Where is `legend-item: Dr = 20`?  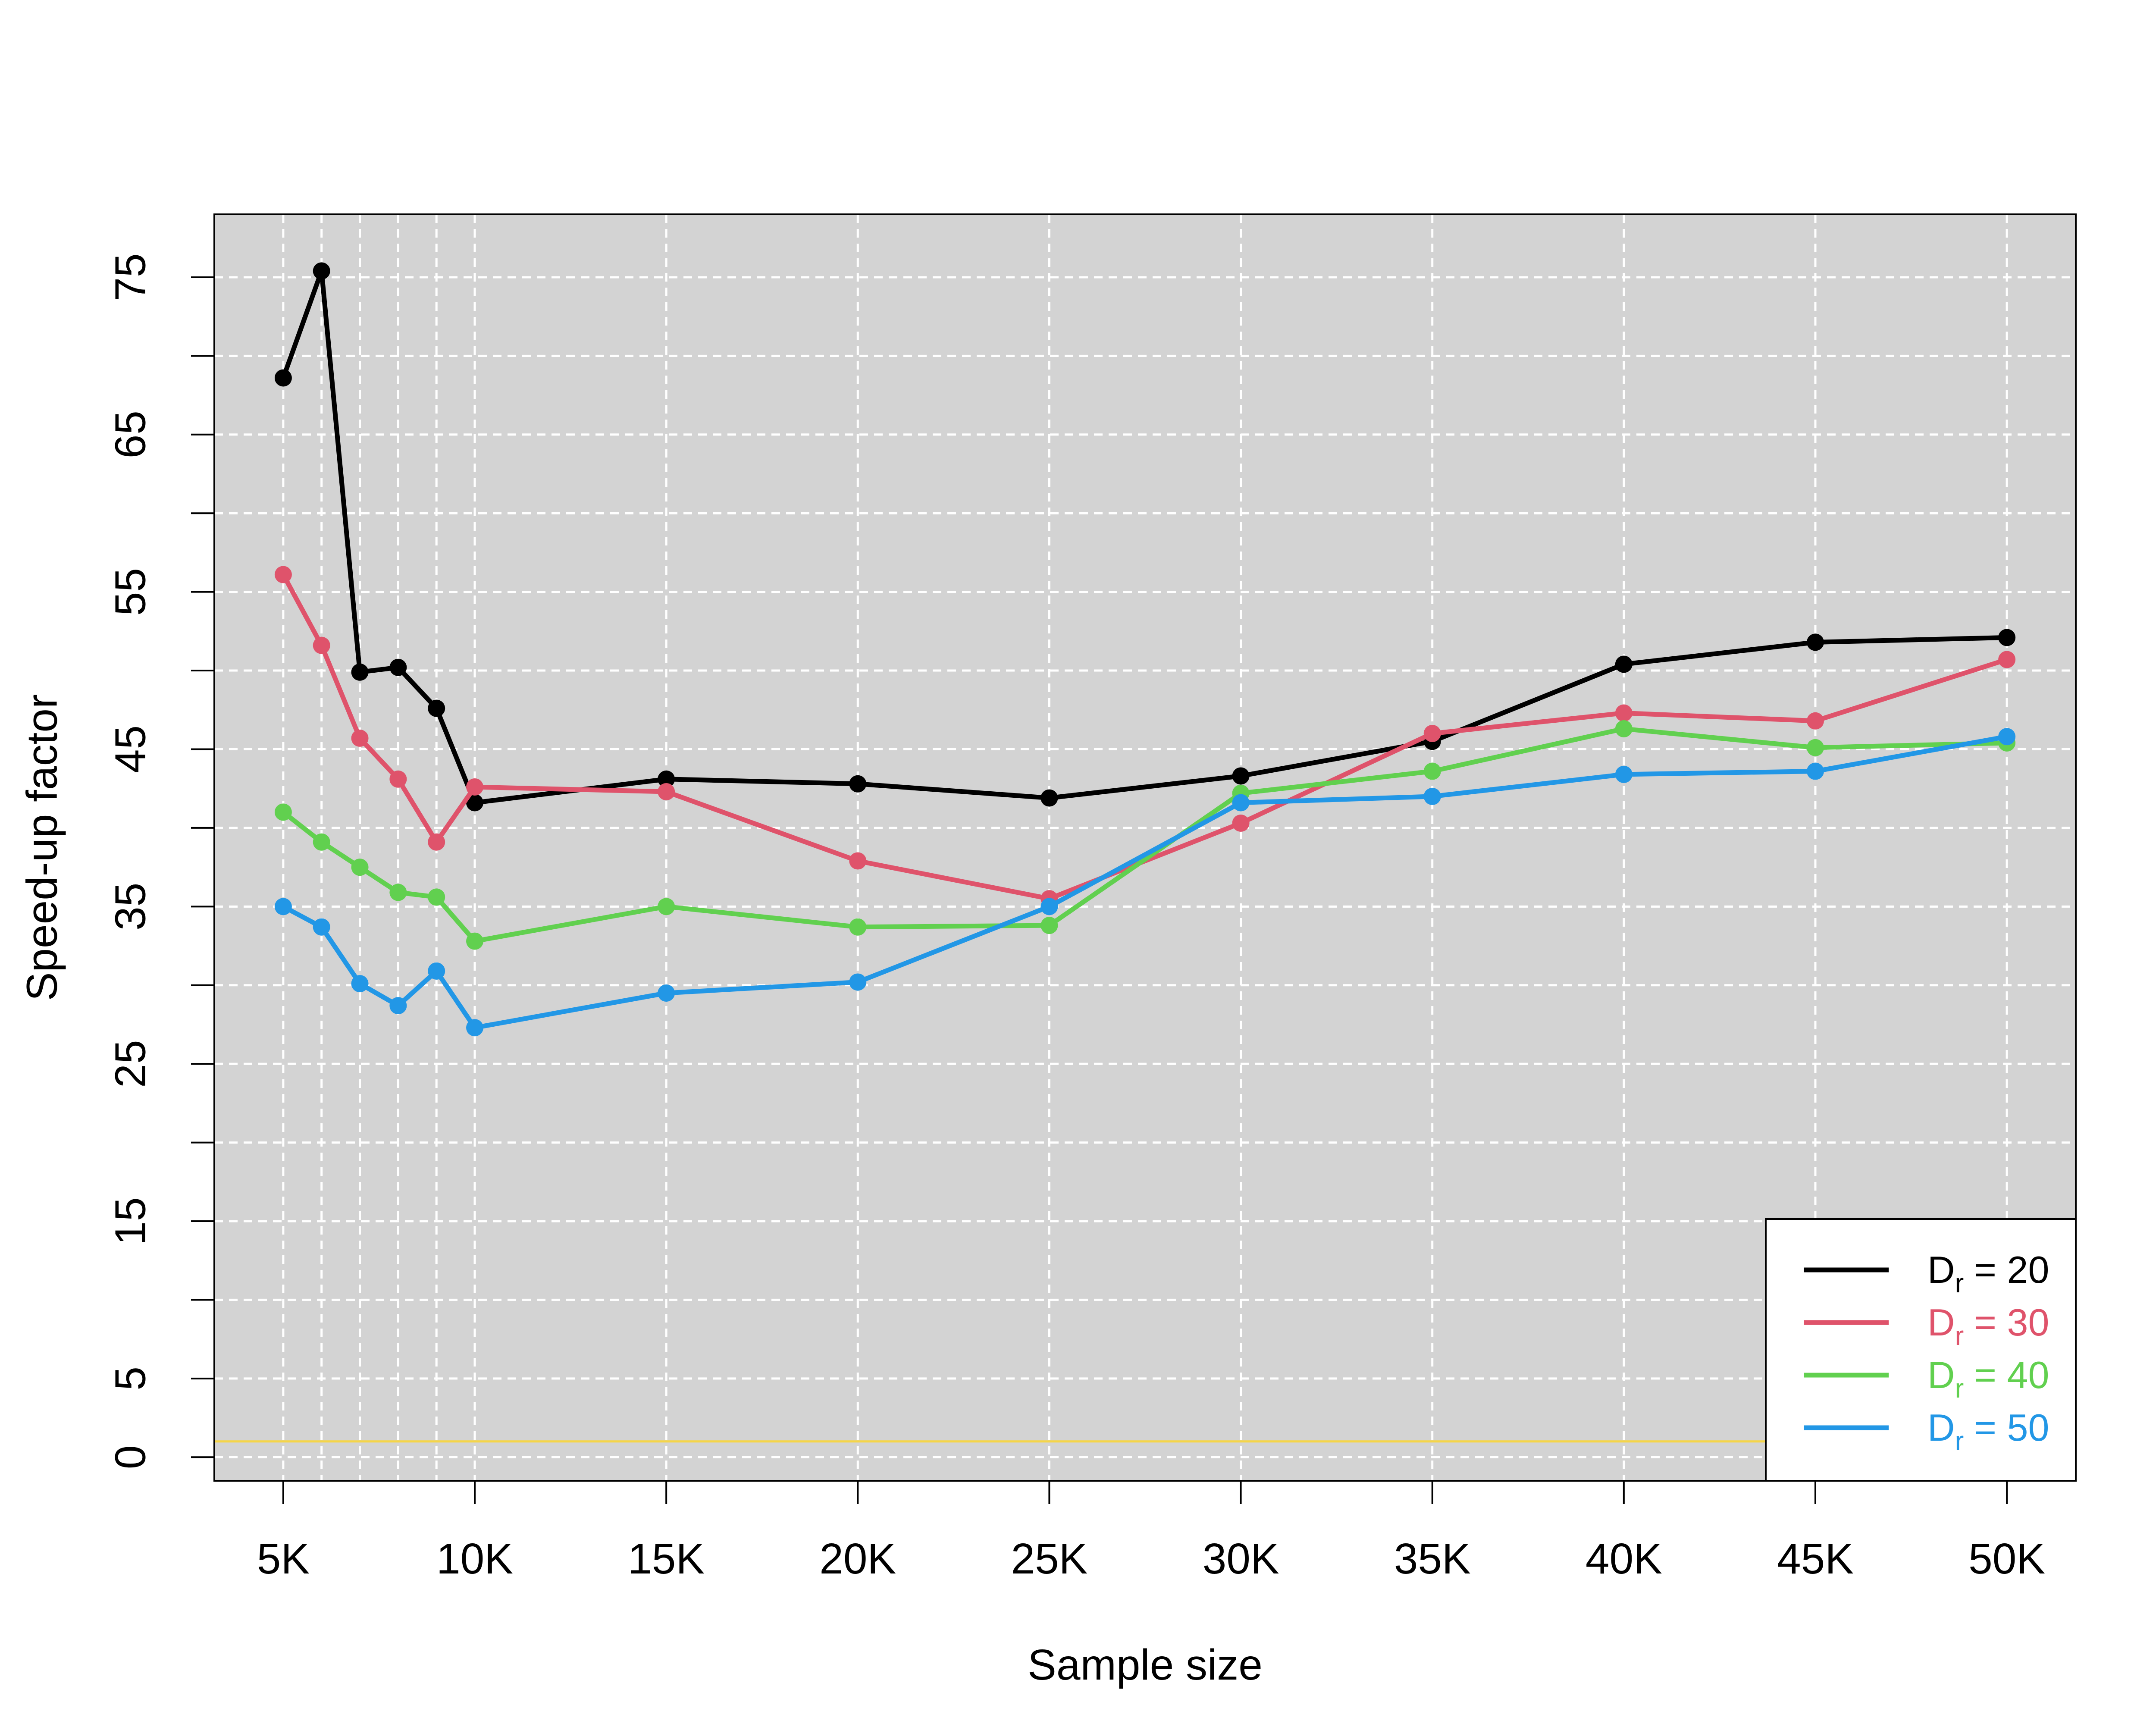
legend-item: Dr = 20 is located at coordinates (1927, 1273).